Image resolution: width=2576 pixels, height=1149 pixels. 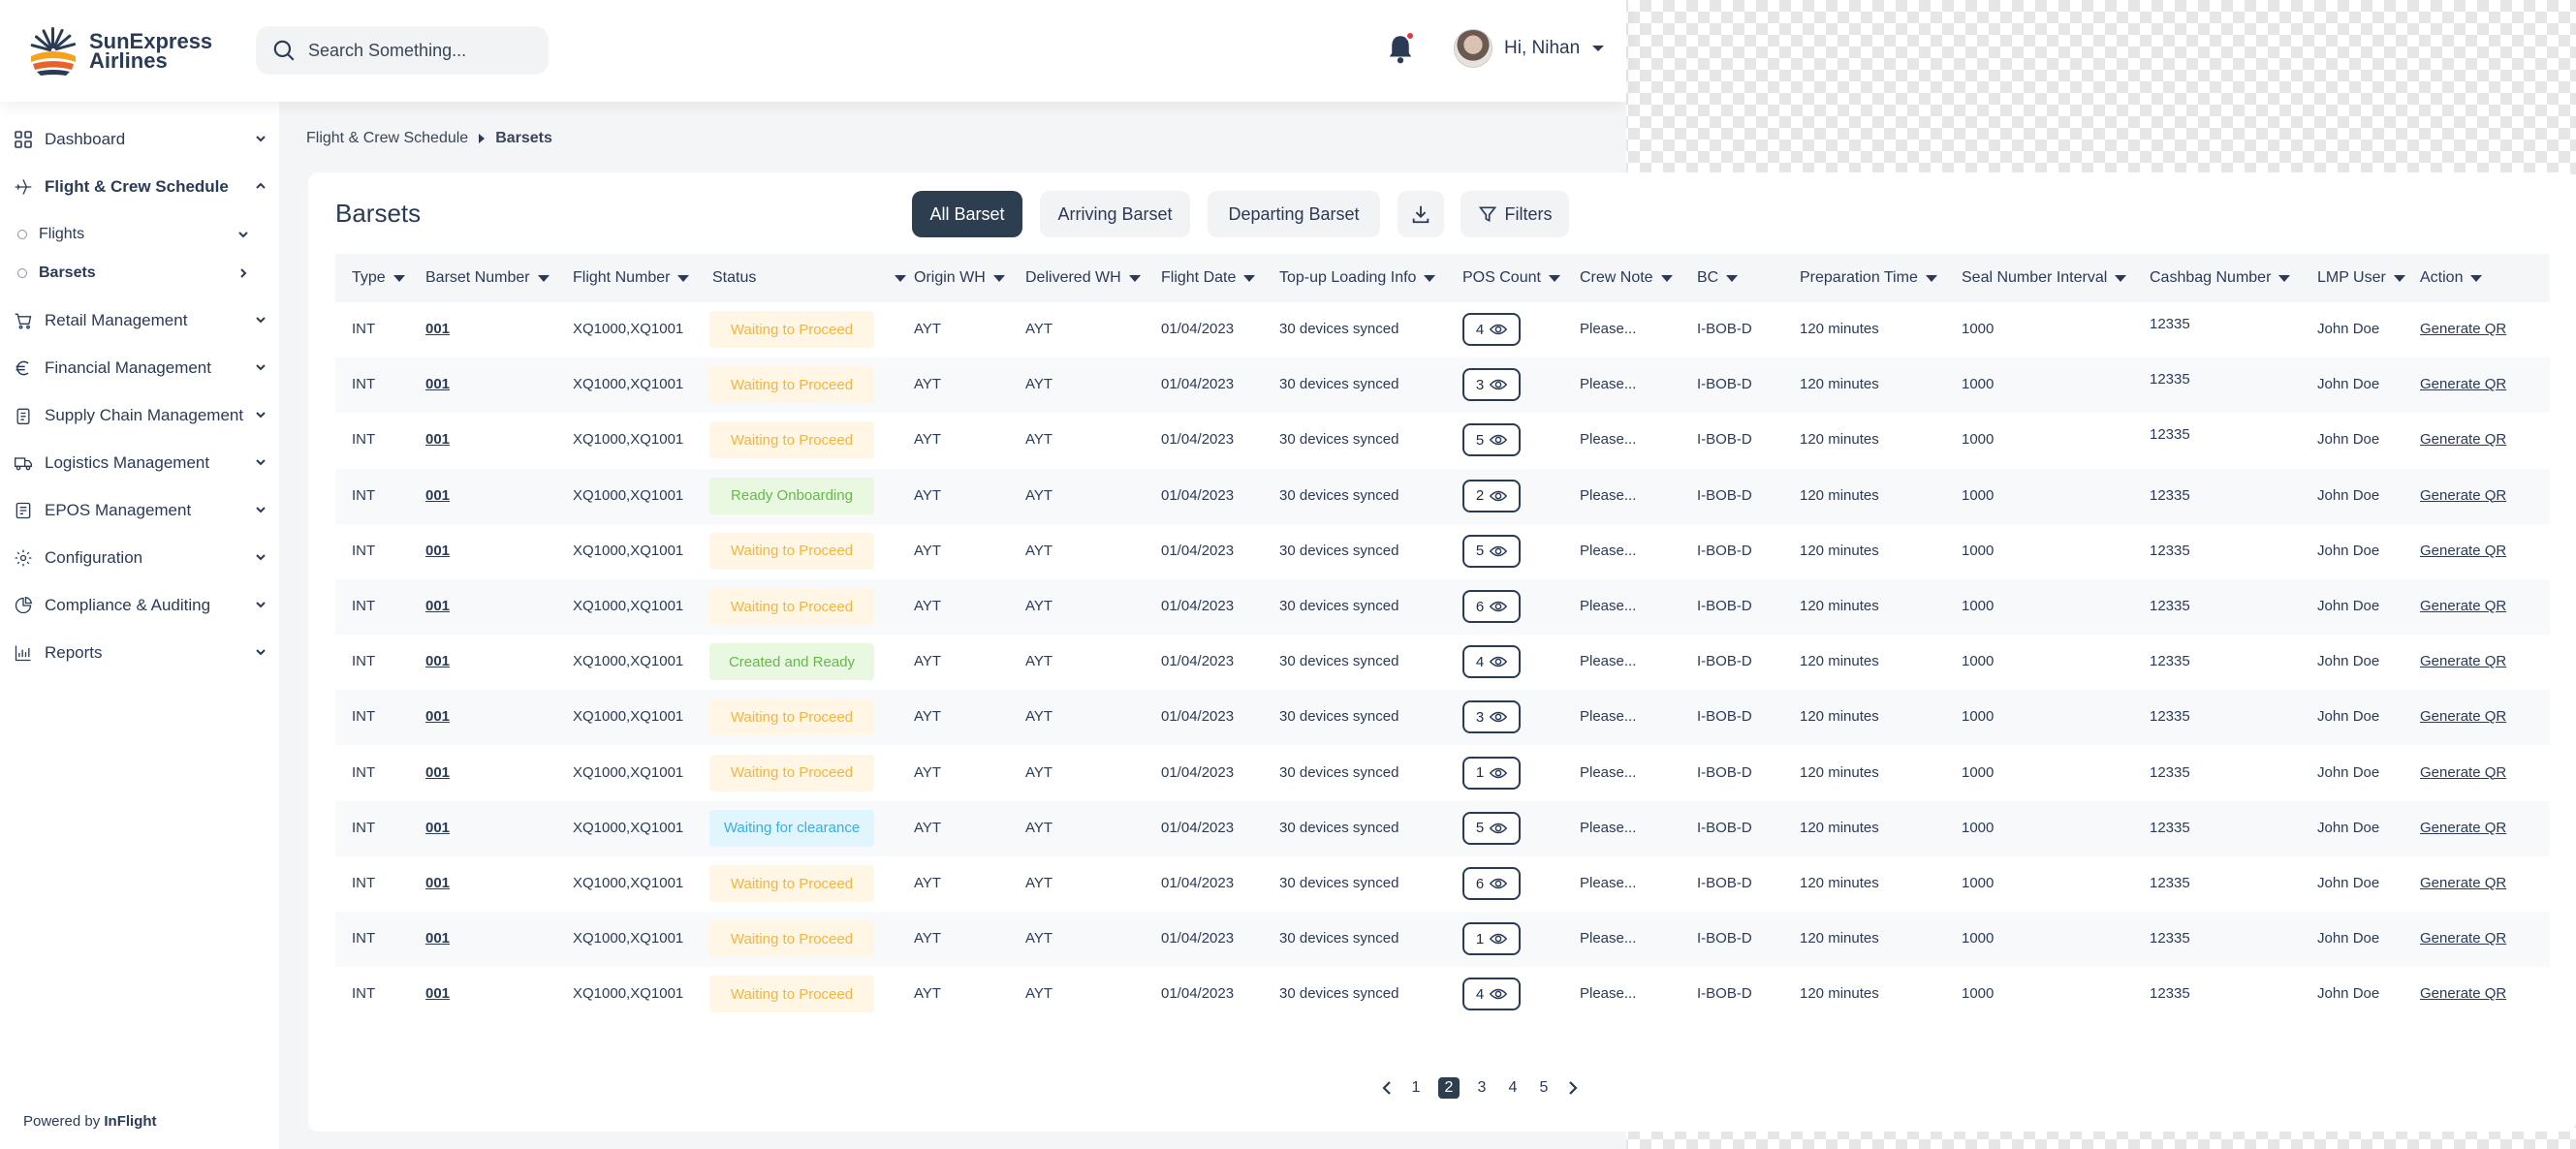 What do you see at coordinates (119, 51) in the screenshot?
I see `brand-logo: SunExpress Airlines` at bounding box center [119, 51].